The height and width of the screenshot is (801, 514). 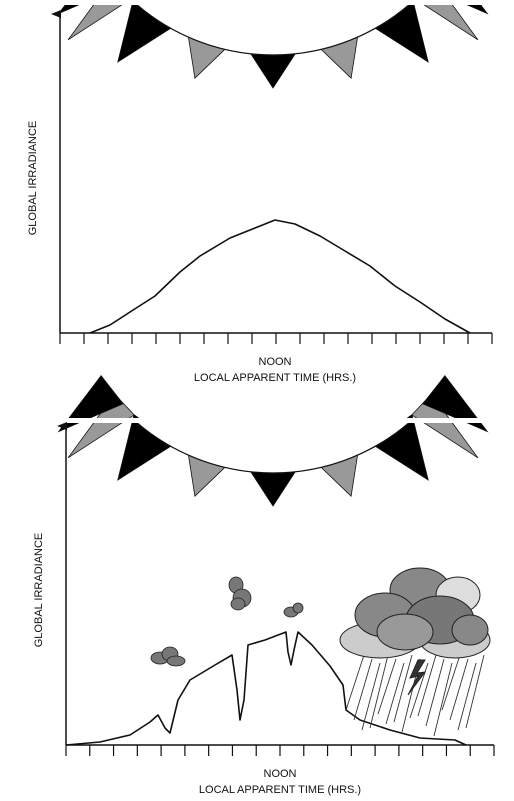 I want to click on sun, so click(x=279, y=44).